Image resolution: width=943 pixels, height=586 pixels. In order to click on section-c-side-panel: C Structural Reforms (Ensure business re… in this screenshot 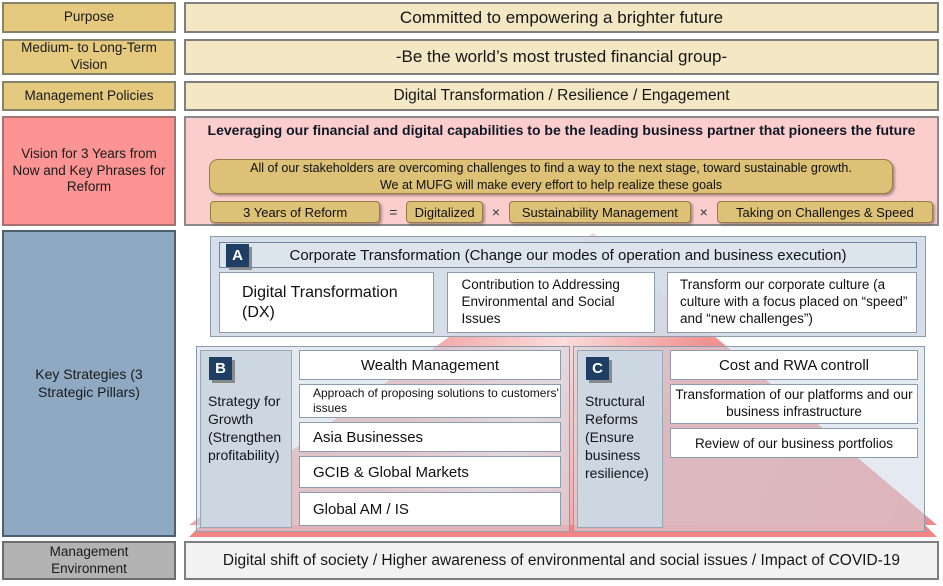, I will do `click(620, 439)`.